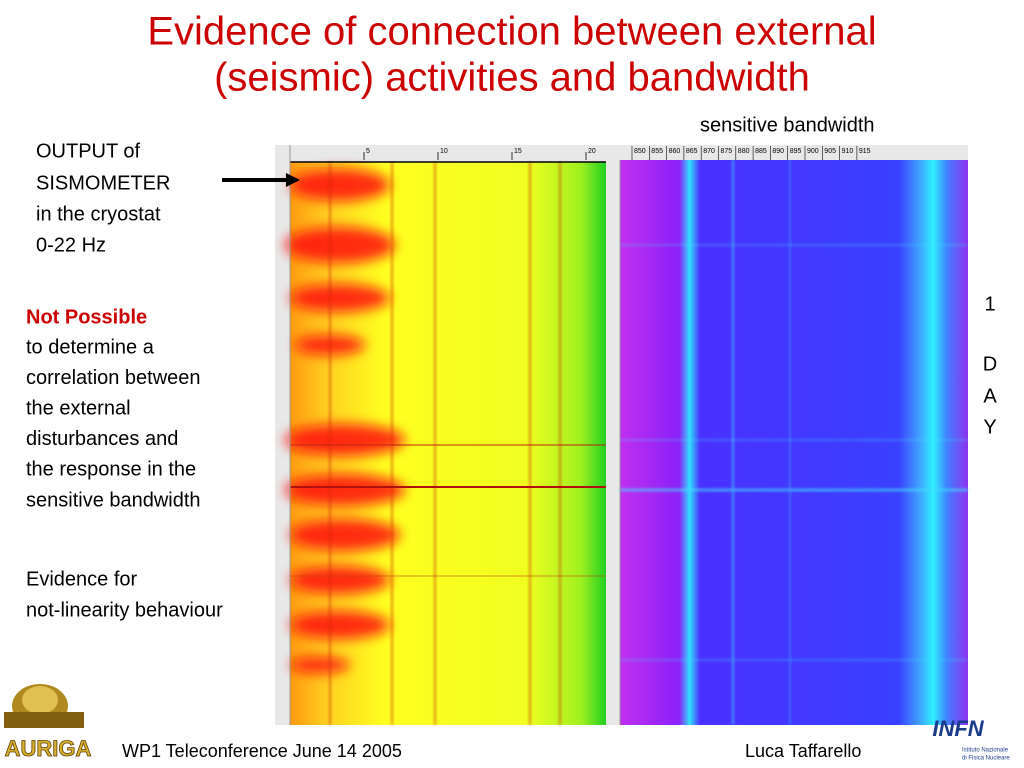  Describe the element at coordinates (813, 151) in the screenshot. I see `tick-label: 900` at that location.